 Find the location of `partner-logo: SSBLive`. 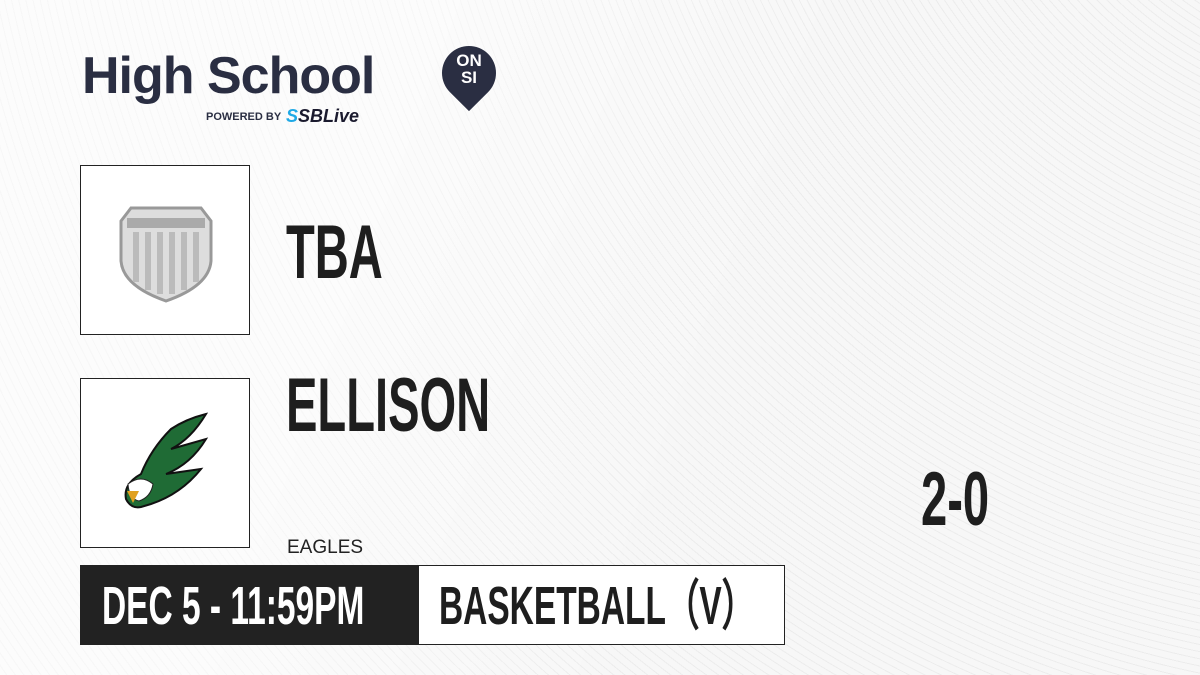

partner-logo: SSBLive is located at coordinates (323, 116).